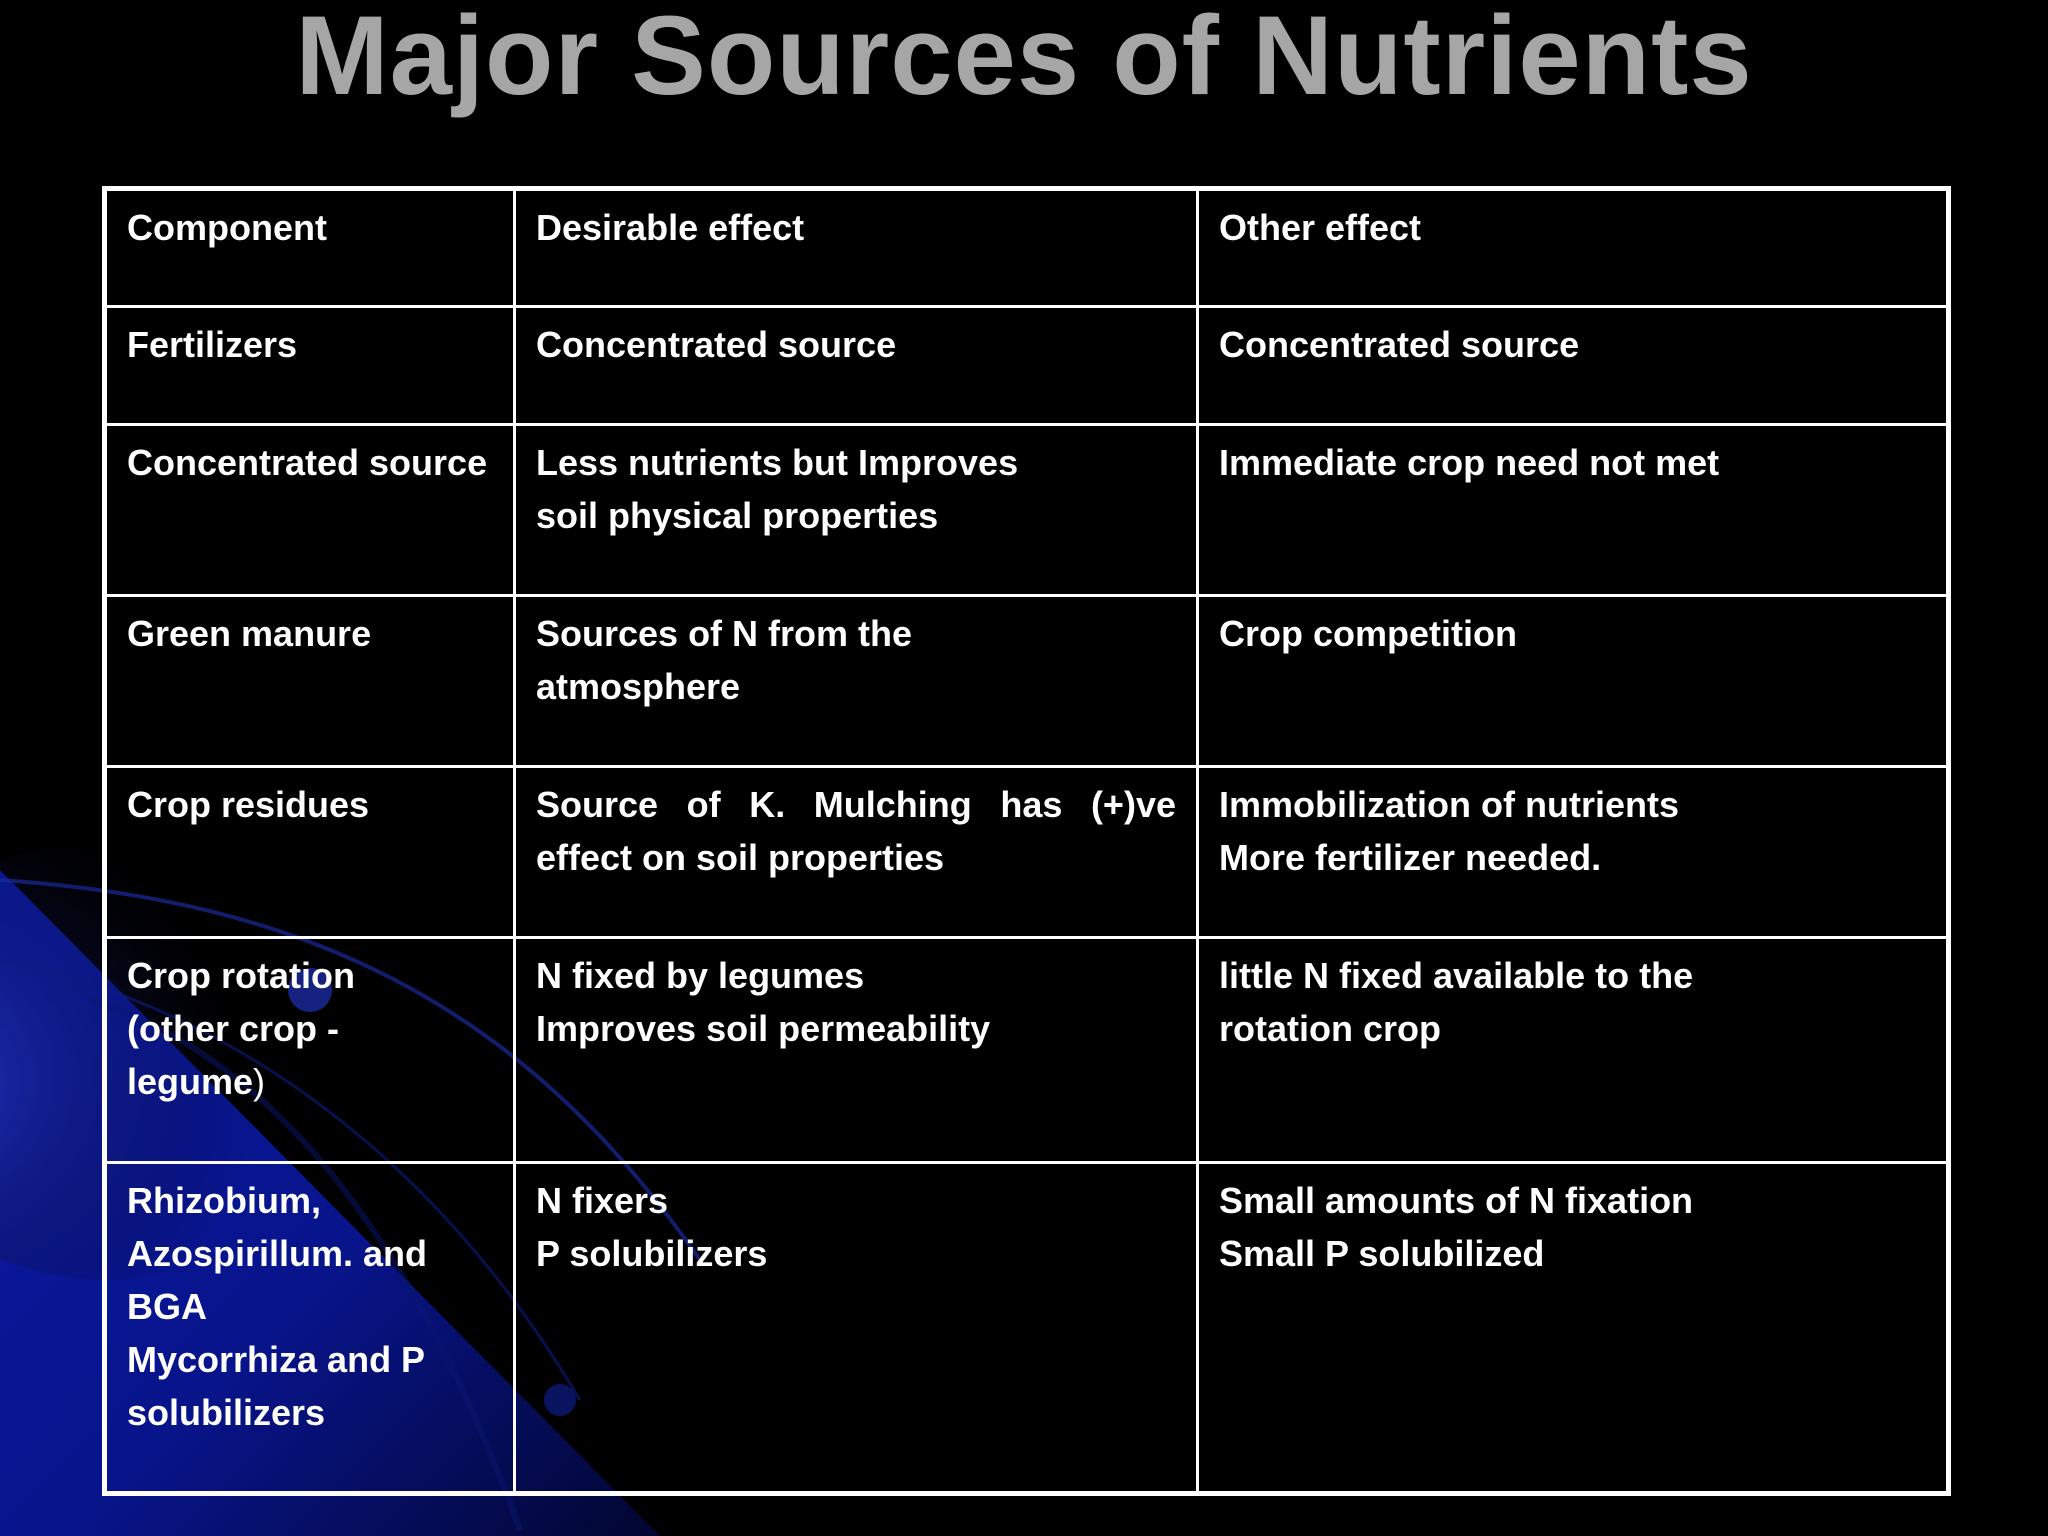  What do you see at coordinates (1410, 857) in the screenshot?
I see `cell-text: More fertilizer needed.` at bounding box center [1410, 857].